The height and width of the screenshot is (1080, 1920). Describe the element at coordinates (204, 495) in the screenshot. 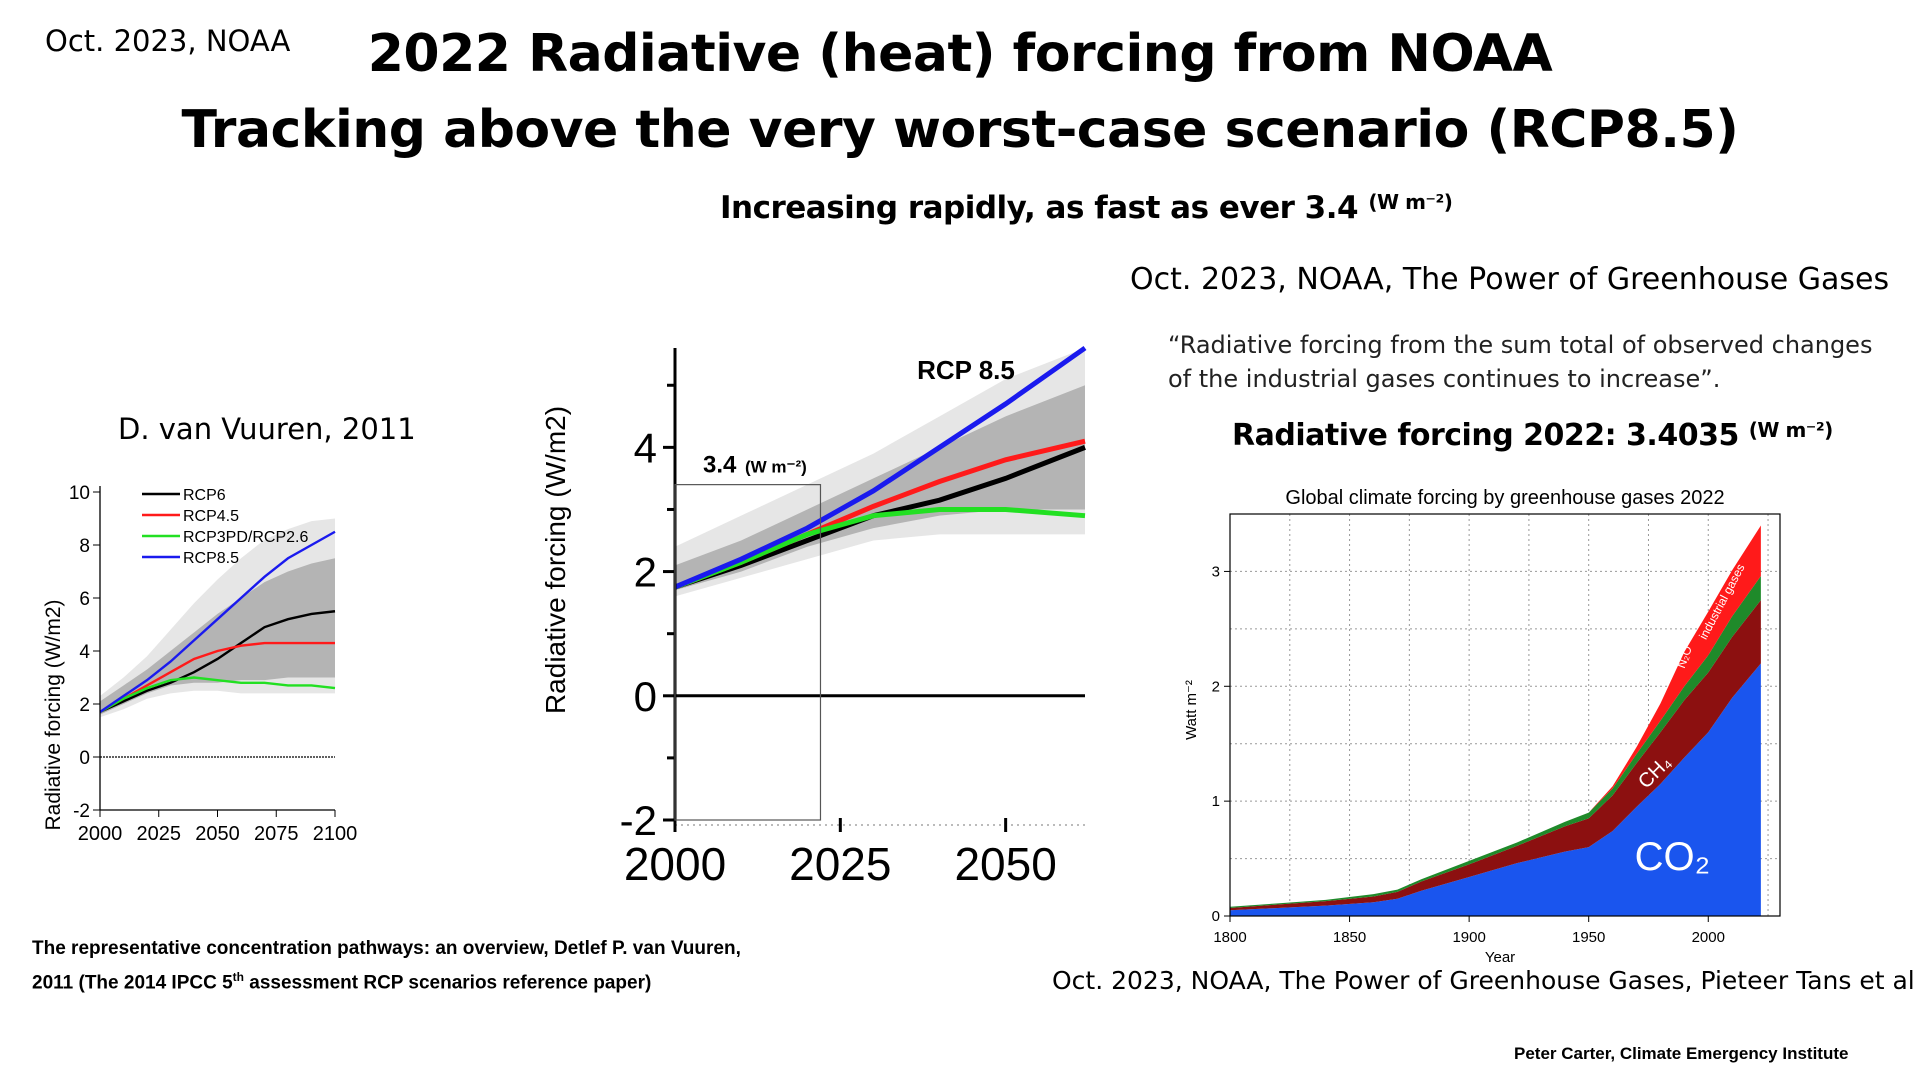

I see `rcp-legend-label: RCP6` at that location.